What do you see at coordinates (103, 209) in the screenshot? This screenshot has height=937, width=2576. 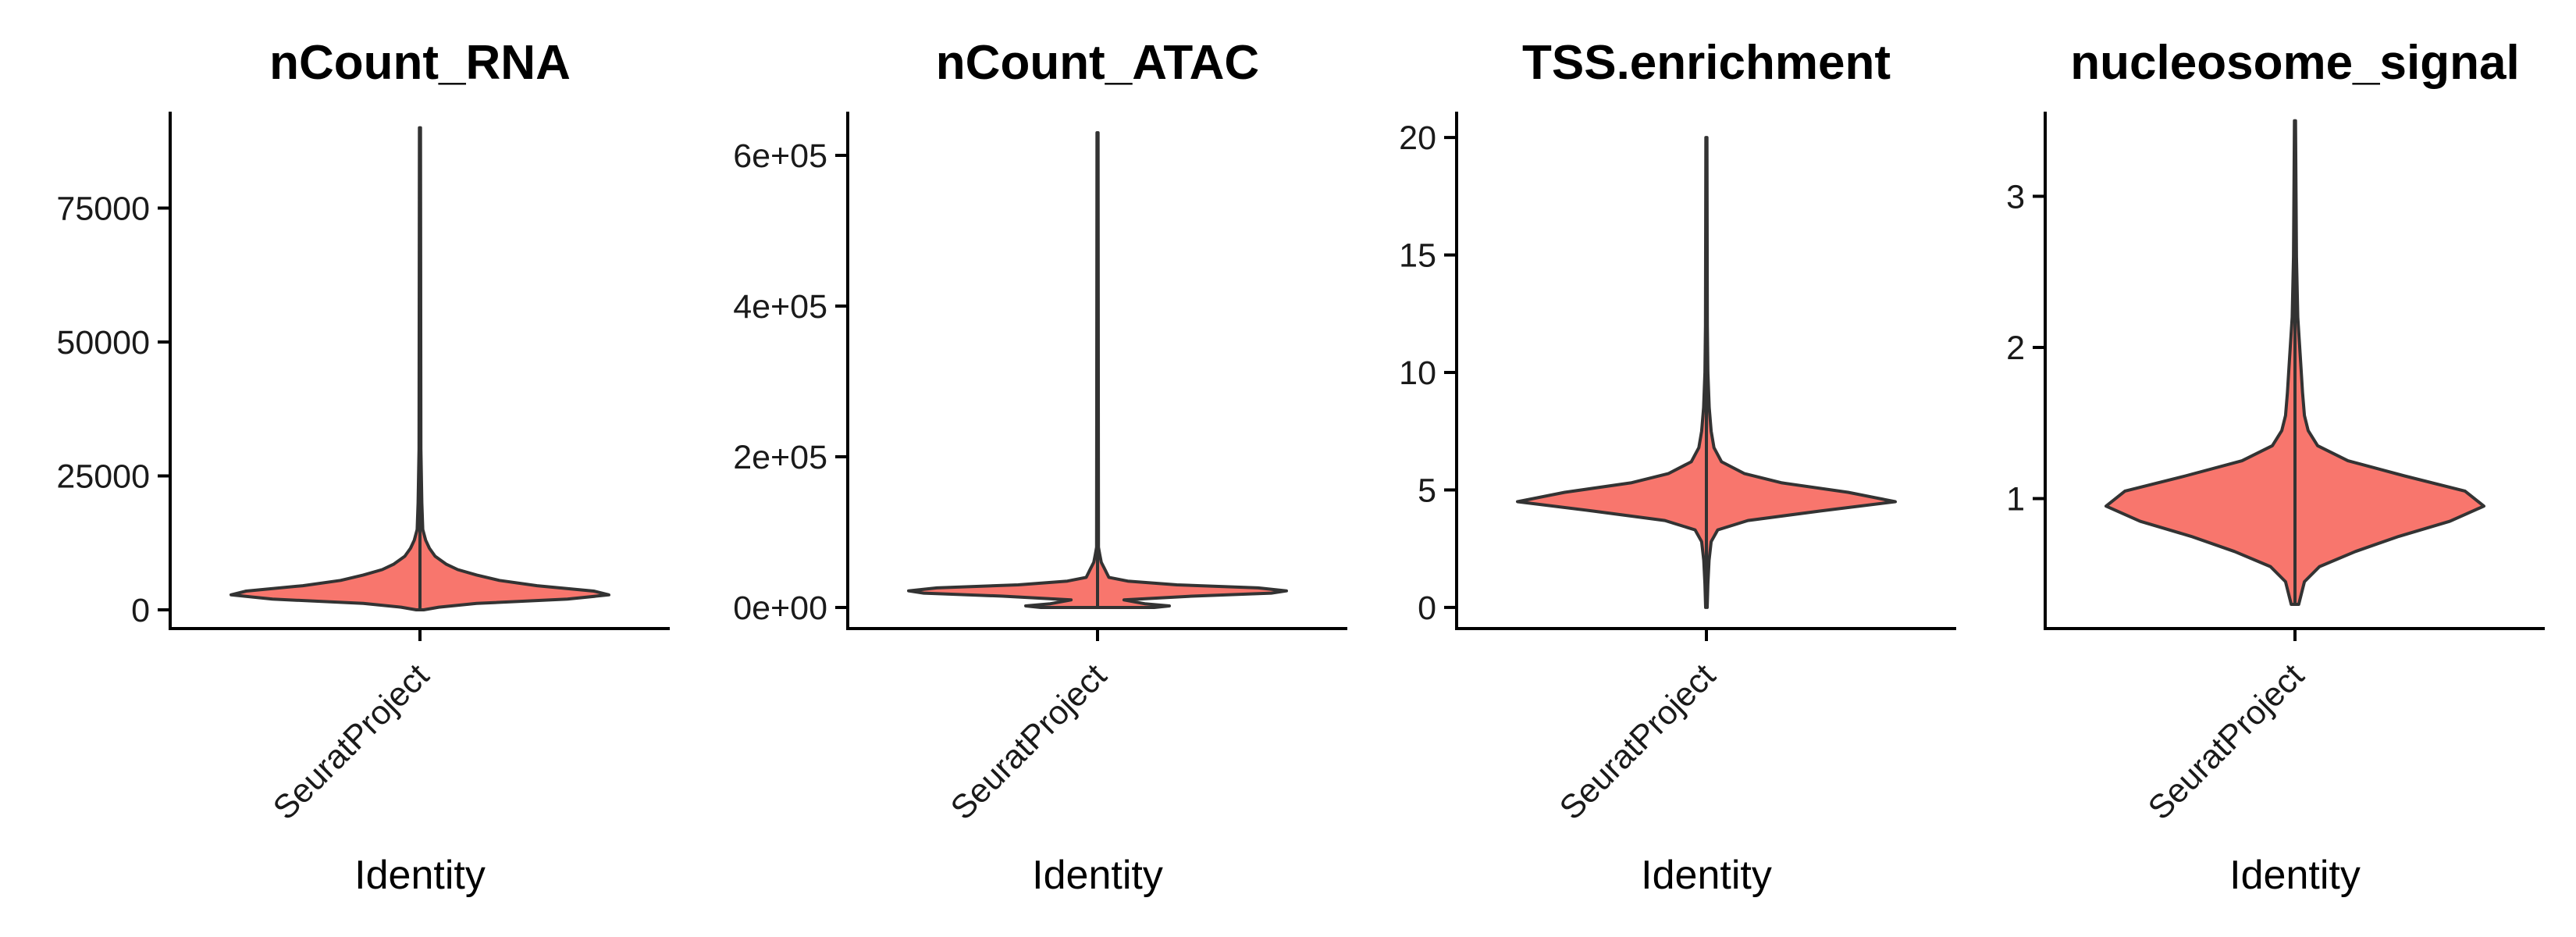 I see `y-tick-label: 75000` at bounding box center [103, 209].